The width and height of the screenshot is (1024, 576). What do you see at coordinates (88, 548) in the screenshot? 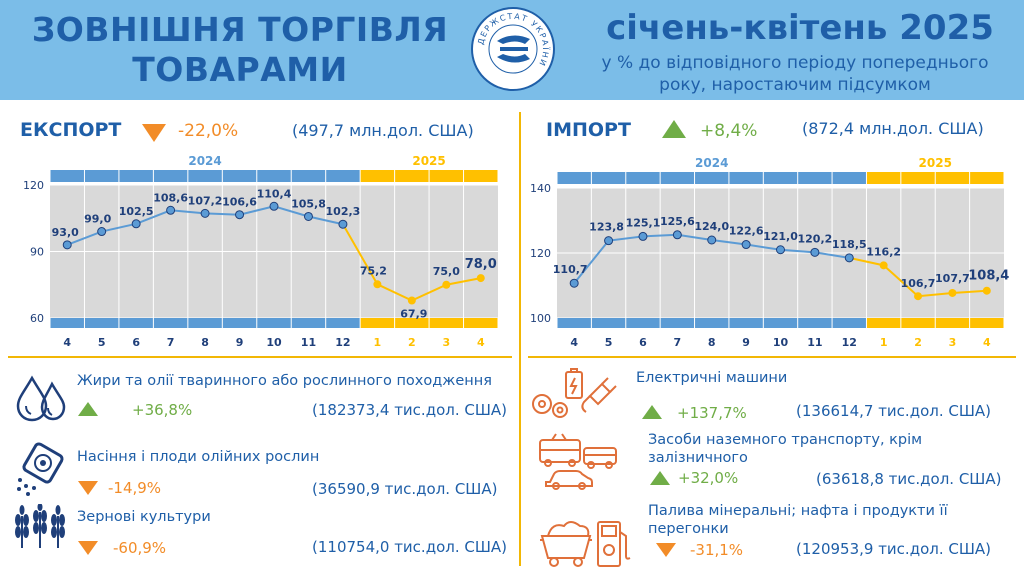
I see `export-item-3-down-arrow-icon` at bounding box center [88, 548].